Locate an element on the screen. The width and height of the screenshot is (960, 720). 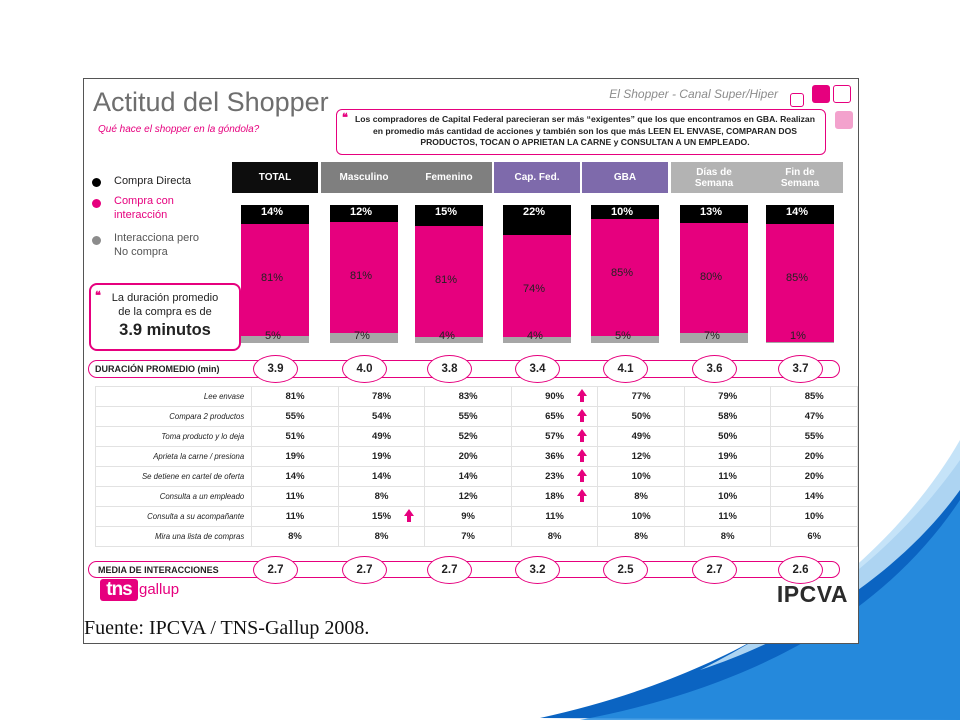
row-label: Consulta a un empleado is located at coordinates (173, 496).